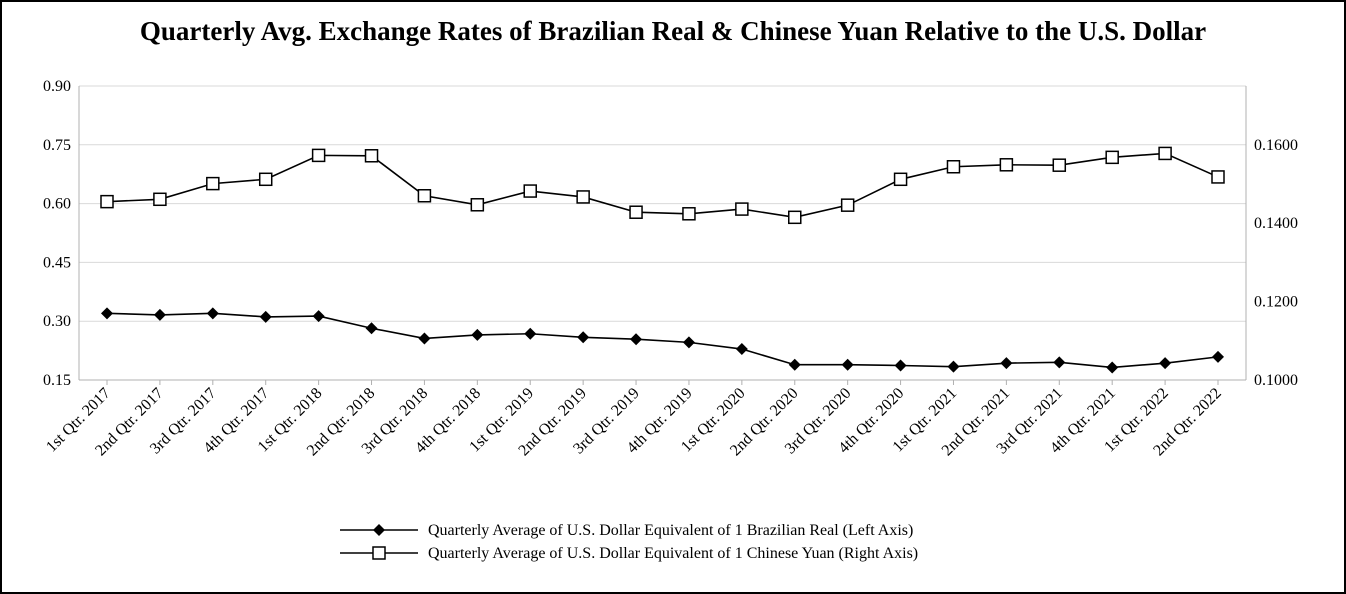  I want to click on real-series-line, so click(662, 340).